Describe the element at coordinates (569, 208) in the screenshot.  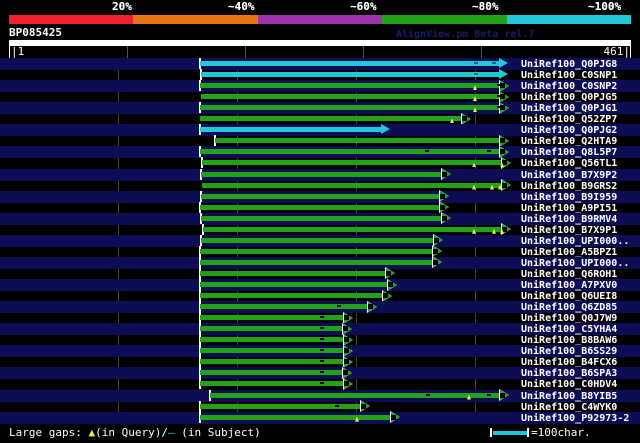
I see `hit-label: UniRef100_A9PI51` at that location.